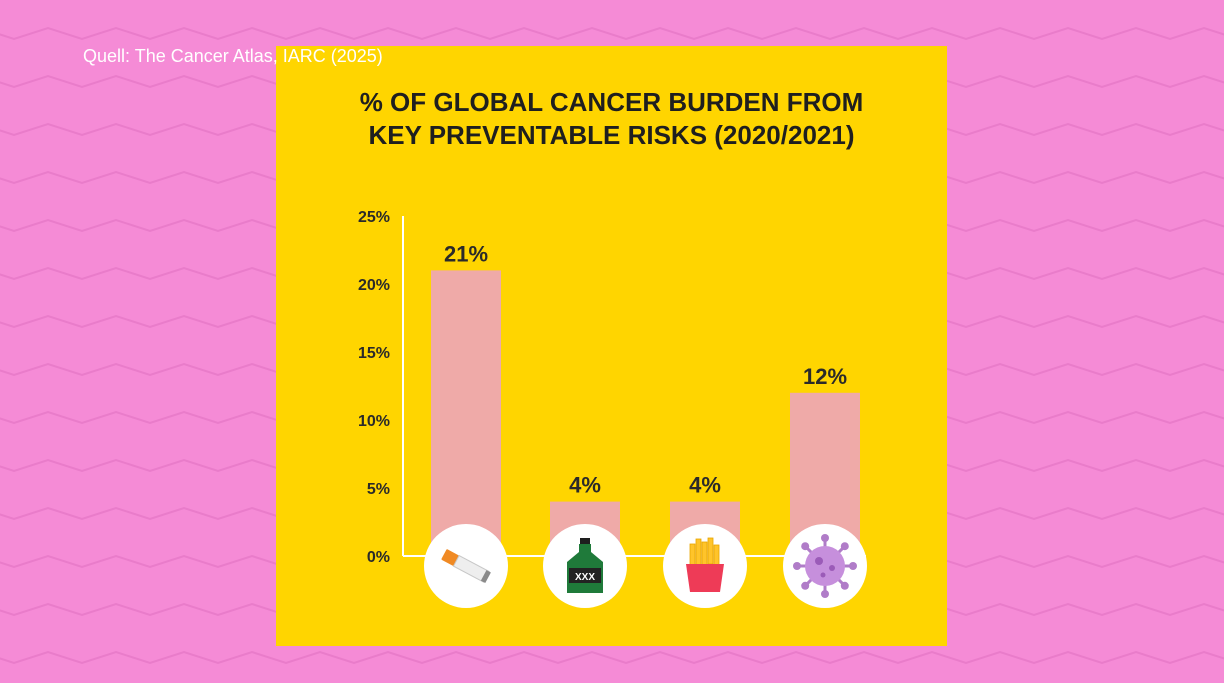 The width and height of the screenshot is (1224, 683). Describe the element at coordinates (378, 489) in the screenshot. I see `y-tick-label: 5%` at that location.